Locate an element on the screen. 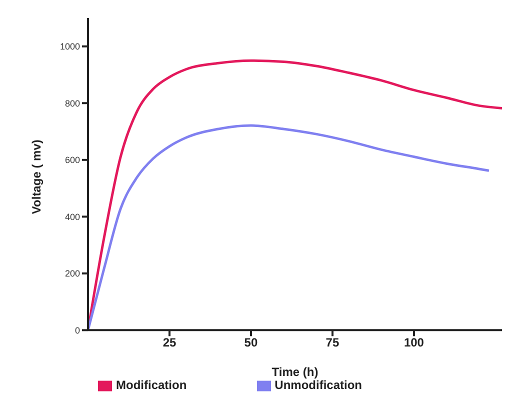  y-tick-label: 200 is located at coordinates (72, 273).